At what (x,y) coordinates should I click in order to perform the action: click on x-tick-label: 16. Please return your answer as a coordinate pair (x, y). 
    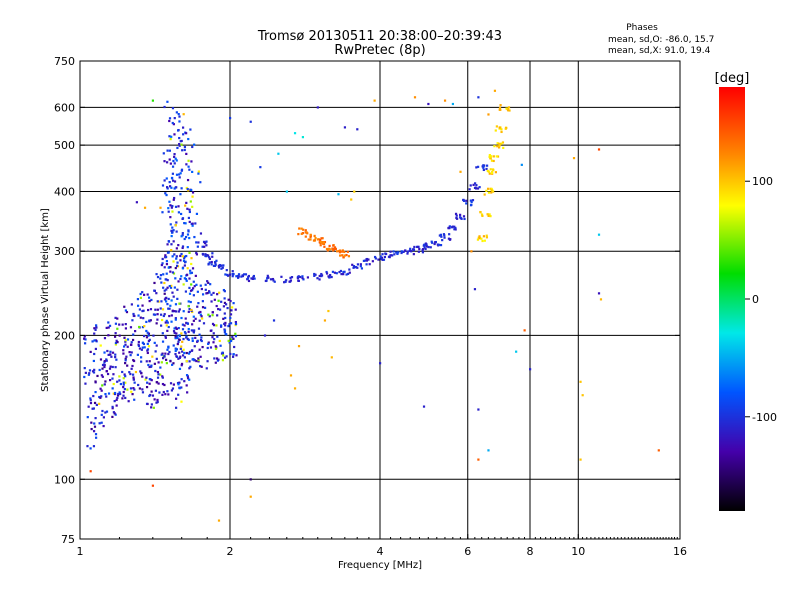
    Looking at the image, I should click on (680, 551).